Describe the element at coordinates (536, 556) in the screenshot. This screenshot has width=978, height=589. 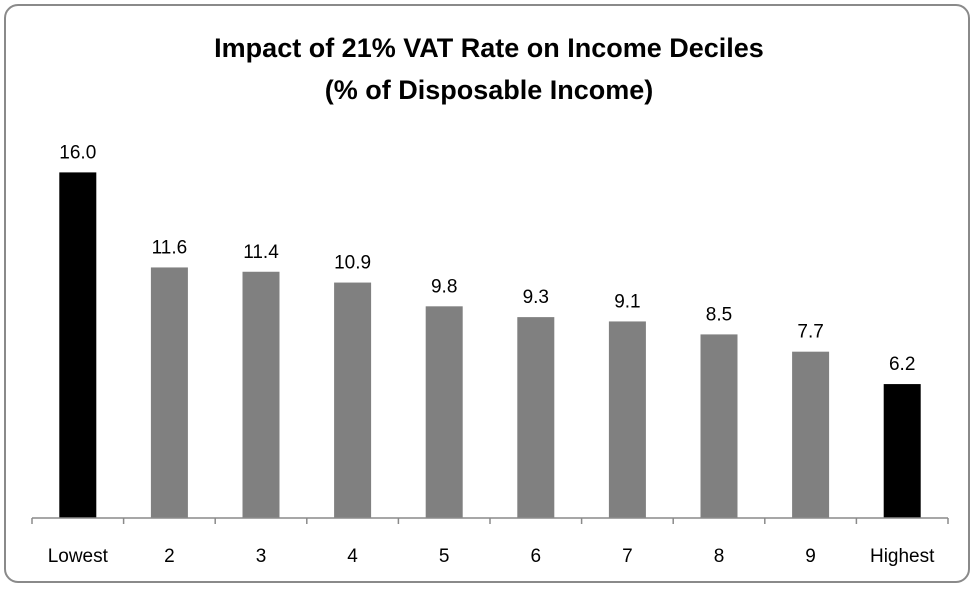
I see `x-tick-label: 6` at that location.